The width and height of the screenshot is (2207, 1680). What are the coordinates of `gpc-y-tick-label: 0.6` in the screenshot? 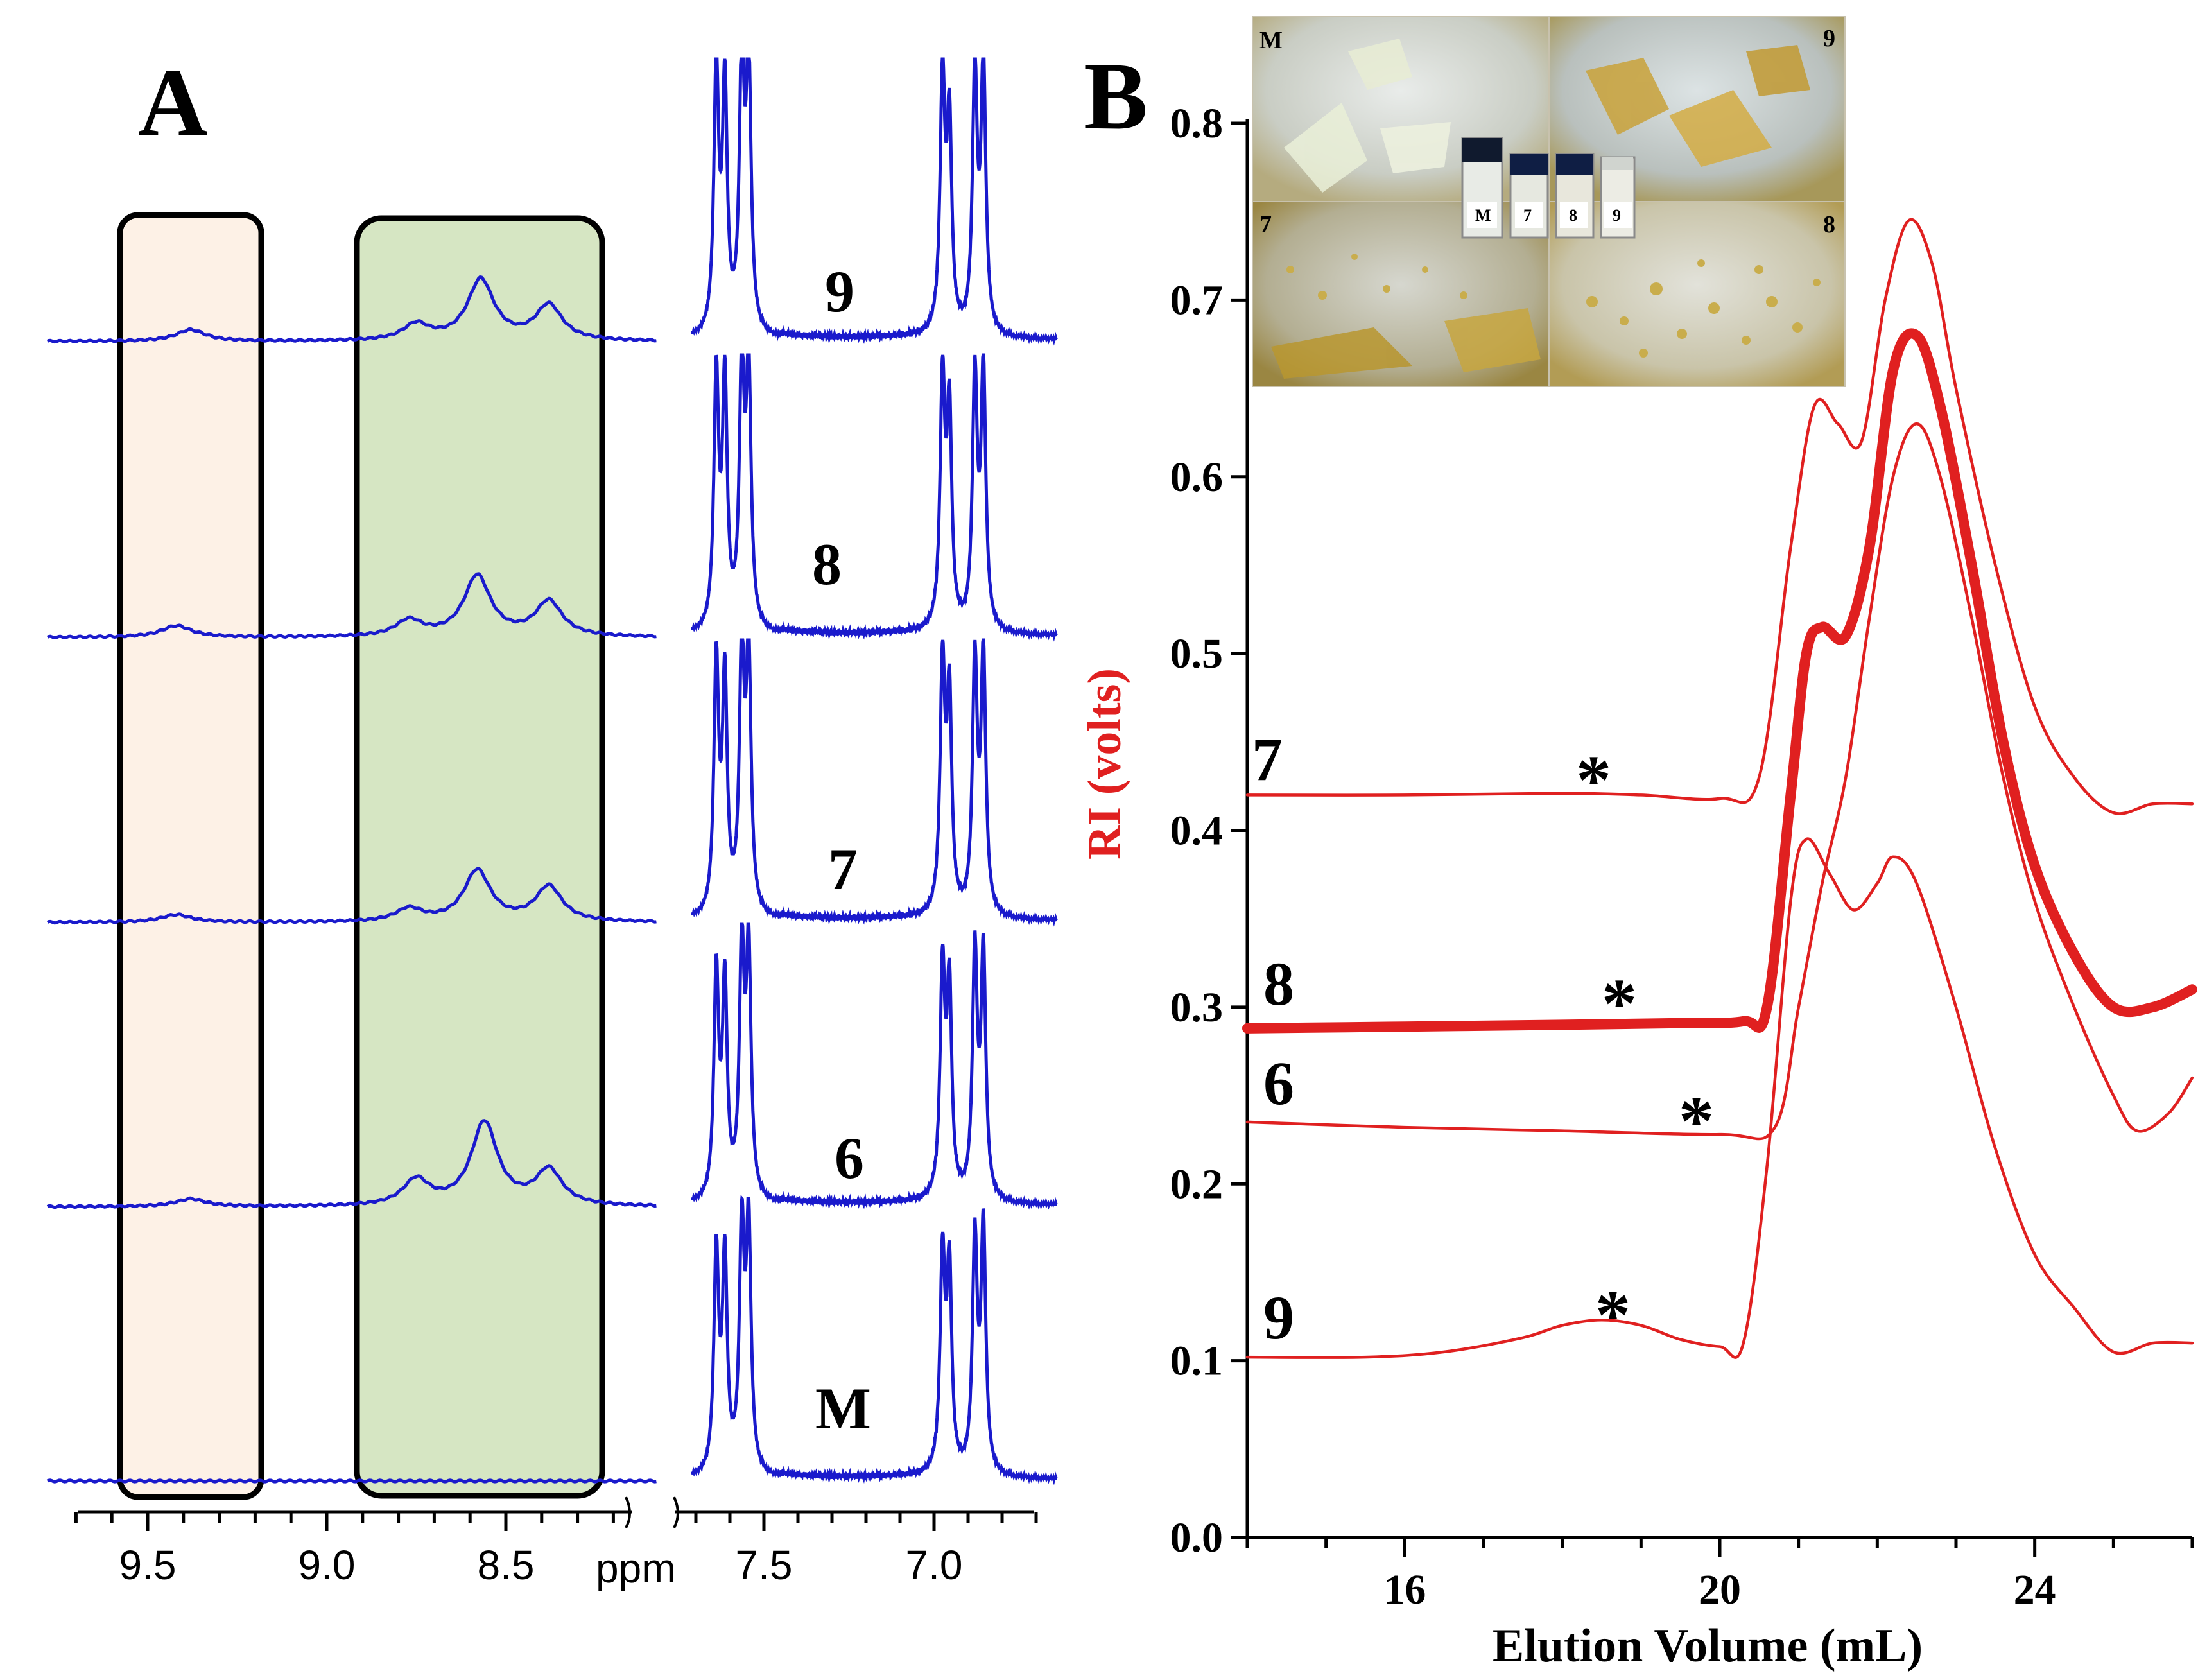 It's located at (1197, 477).